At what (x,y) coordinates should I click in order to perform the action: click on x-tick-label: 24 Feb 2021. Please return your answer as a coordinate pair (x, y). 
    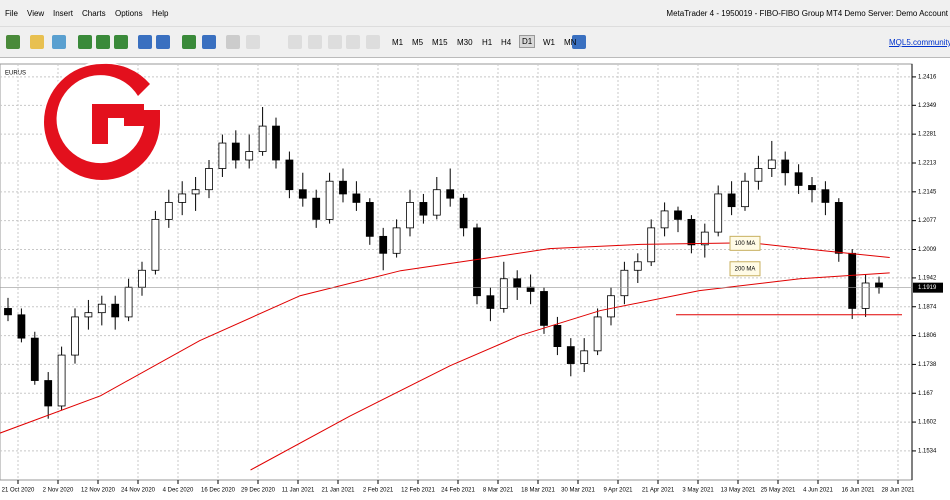
    Looking at the image, I should click on (458, 491).